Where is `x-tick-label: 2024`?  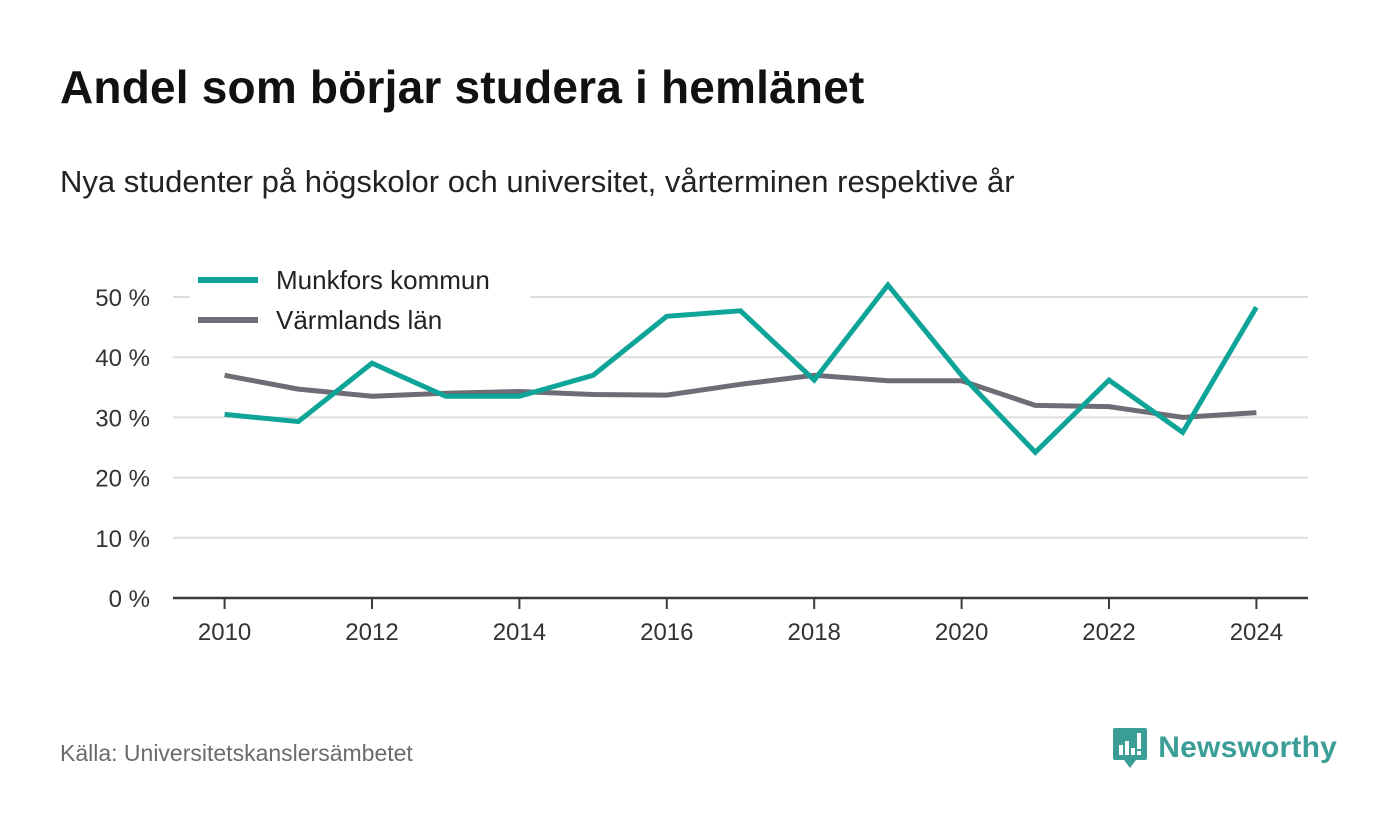 x-tick-label: 2024 is located at coordinates (1256, 632).